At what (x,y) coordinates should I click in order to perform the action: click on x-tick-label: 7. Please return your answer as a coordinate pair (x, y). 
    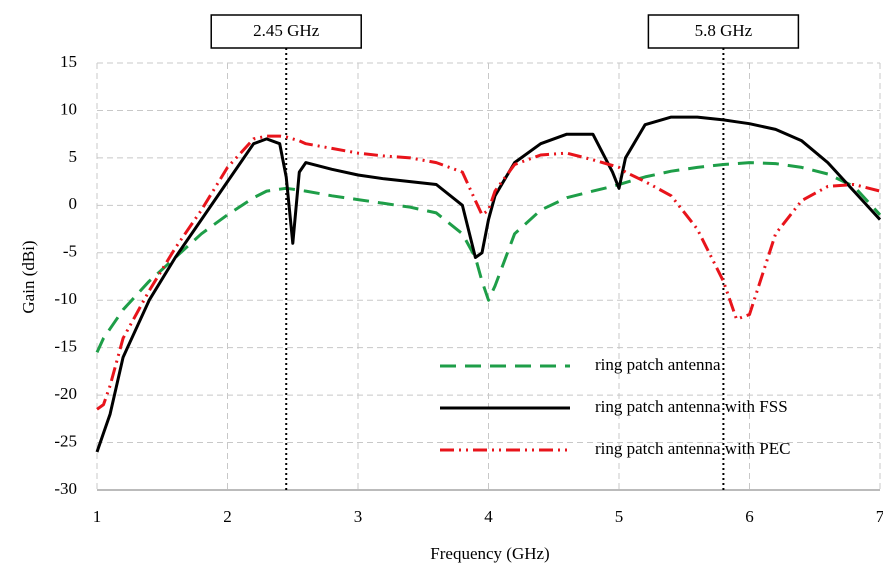
    Looking at the image, I should click on (879, 516).